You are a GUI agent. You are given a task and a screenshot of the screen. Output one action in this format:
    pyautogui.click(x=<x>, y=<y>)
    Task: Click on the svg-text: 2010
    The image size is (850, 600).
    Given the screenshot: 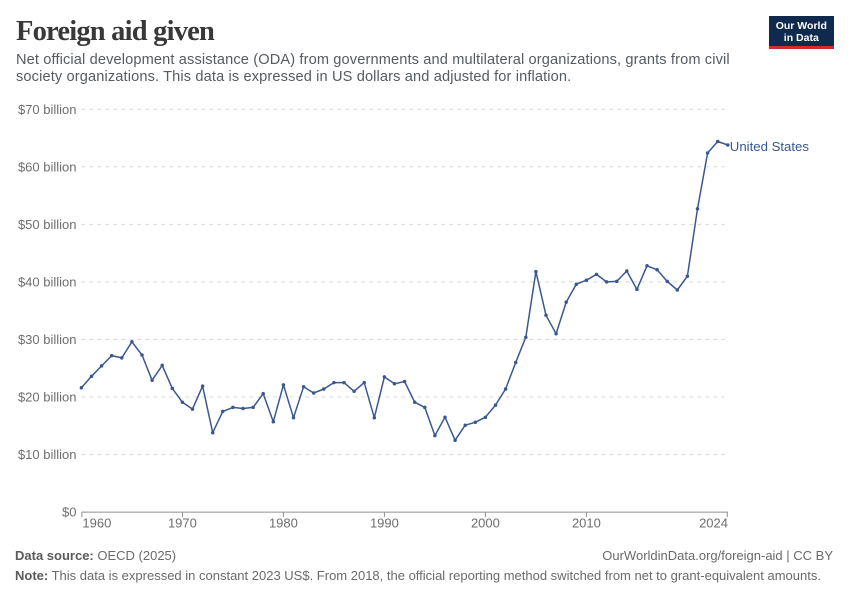 What is the action you would take?
    pyautogui.click(x=586, y=522)
    